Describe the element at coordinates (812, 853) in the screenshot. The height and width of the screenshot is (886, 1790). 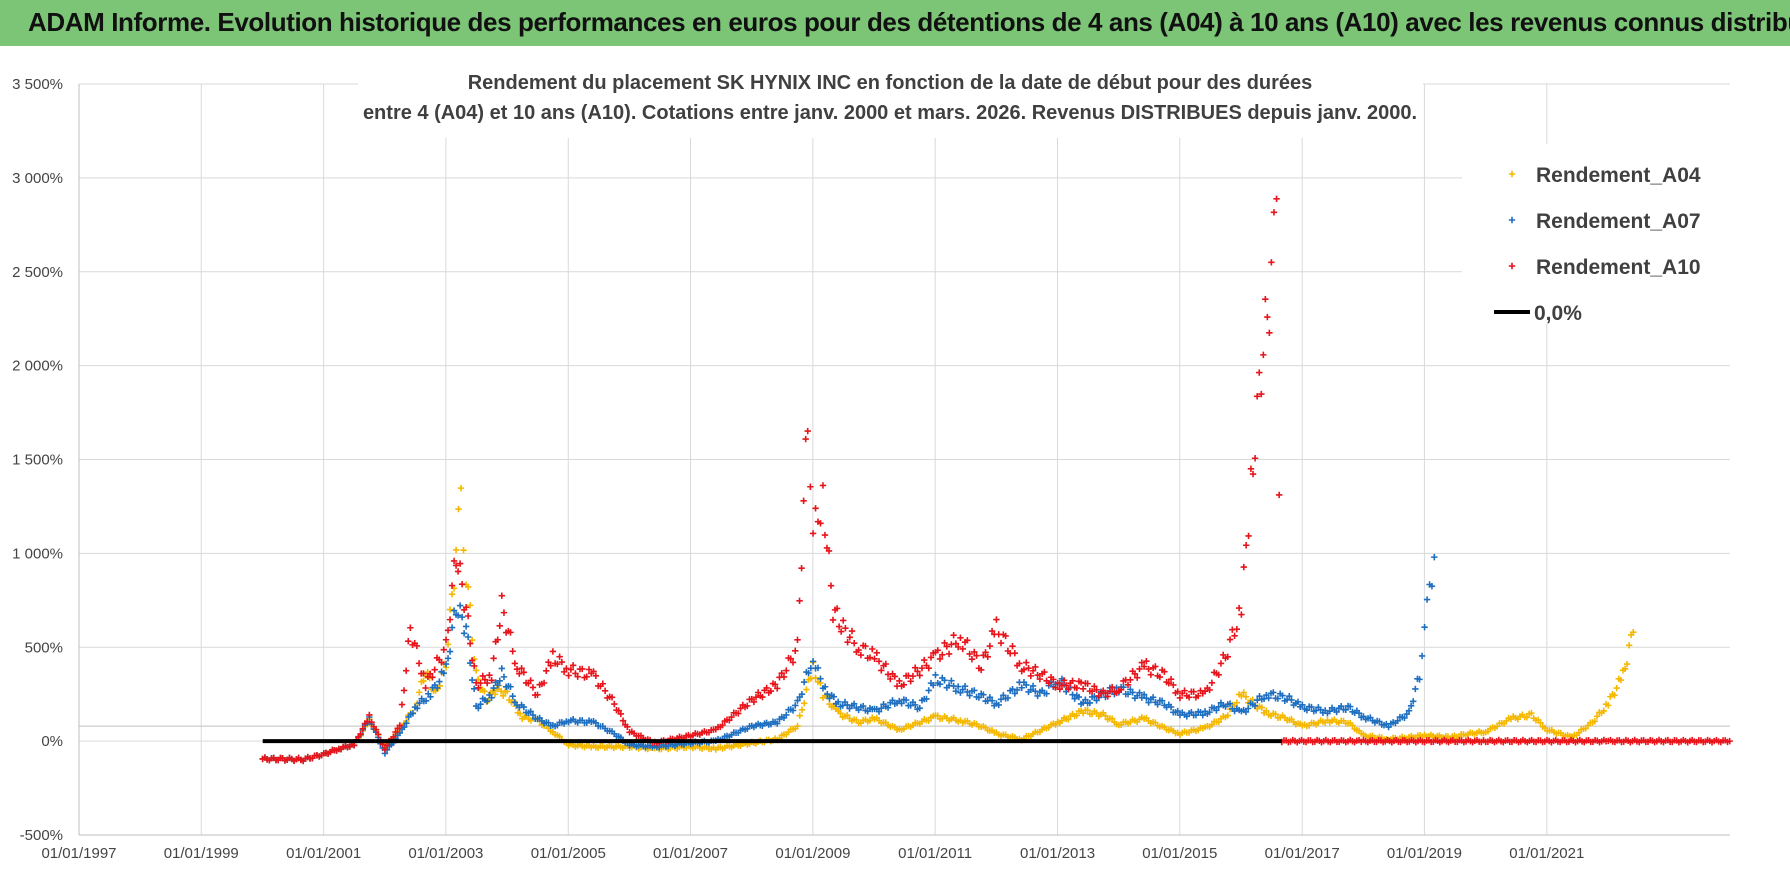
I see `x-tick-label: 01/01/2009` at that location.